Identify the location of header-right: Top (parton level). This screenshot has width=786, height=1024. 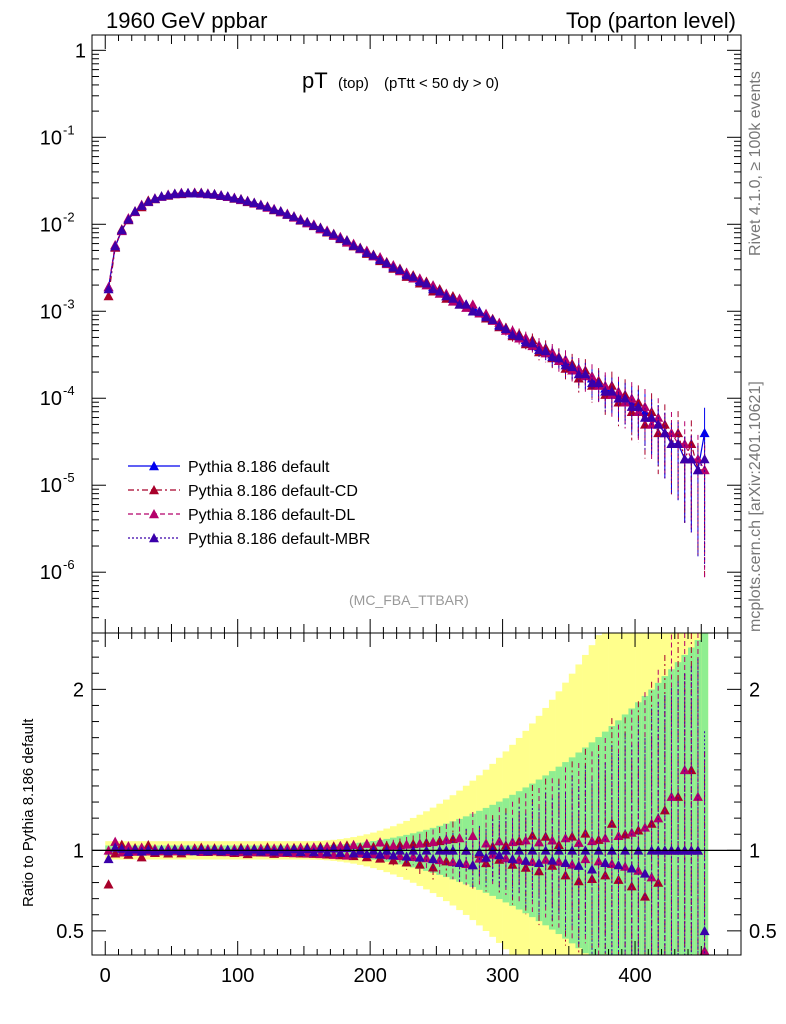
(651, 20).